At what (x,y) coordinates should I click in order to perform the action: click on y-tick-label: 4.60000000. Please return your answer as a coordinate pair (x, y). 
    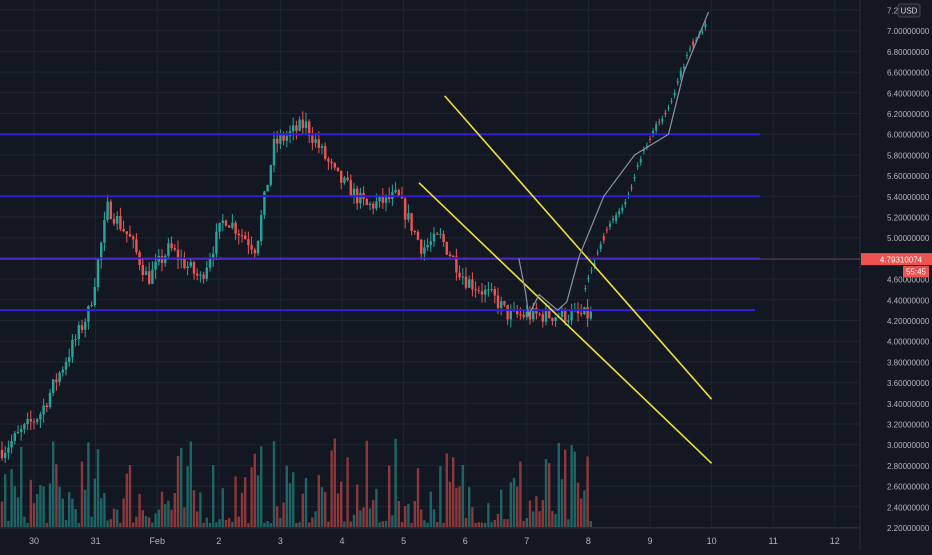
    Looking at the image, I should click on (908, 280).